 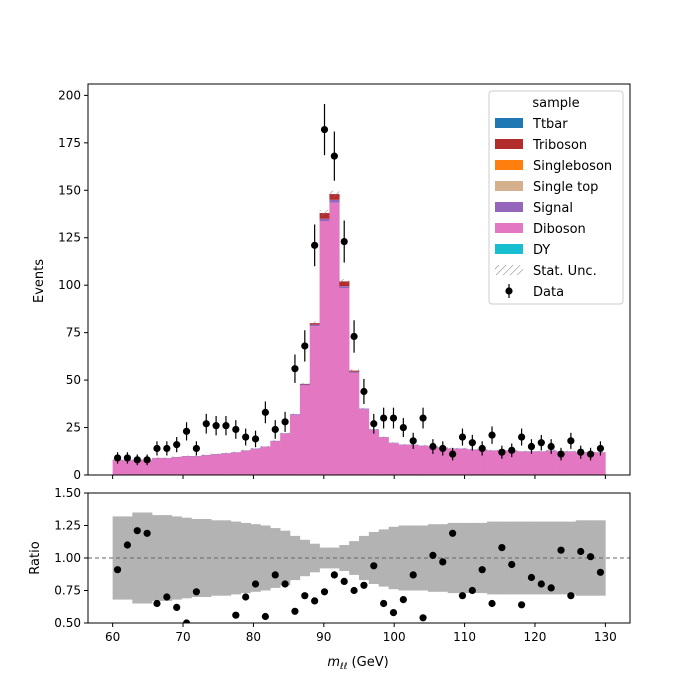 I want to click on legend-label: Triboson, so click(x=559, y=145).